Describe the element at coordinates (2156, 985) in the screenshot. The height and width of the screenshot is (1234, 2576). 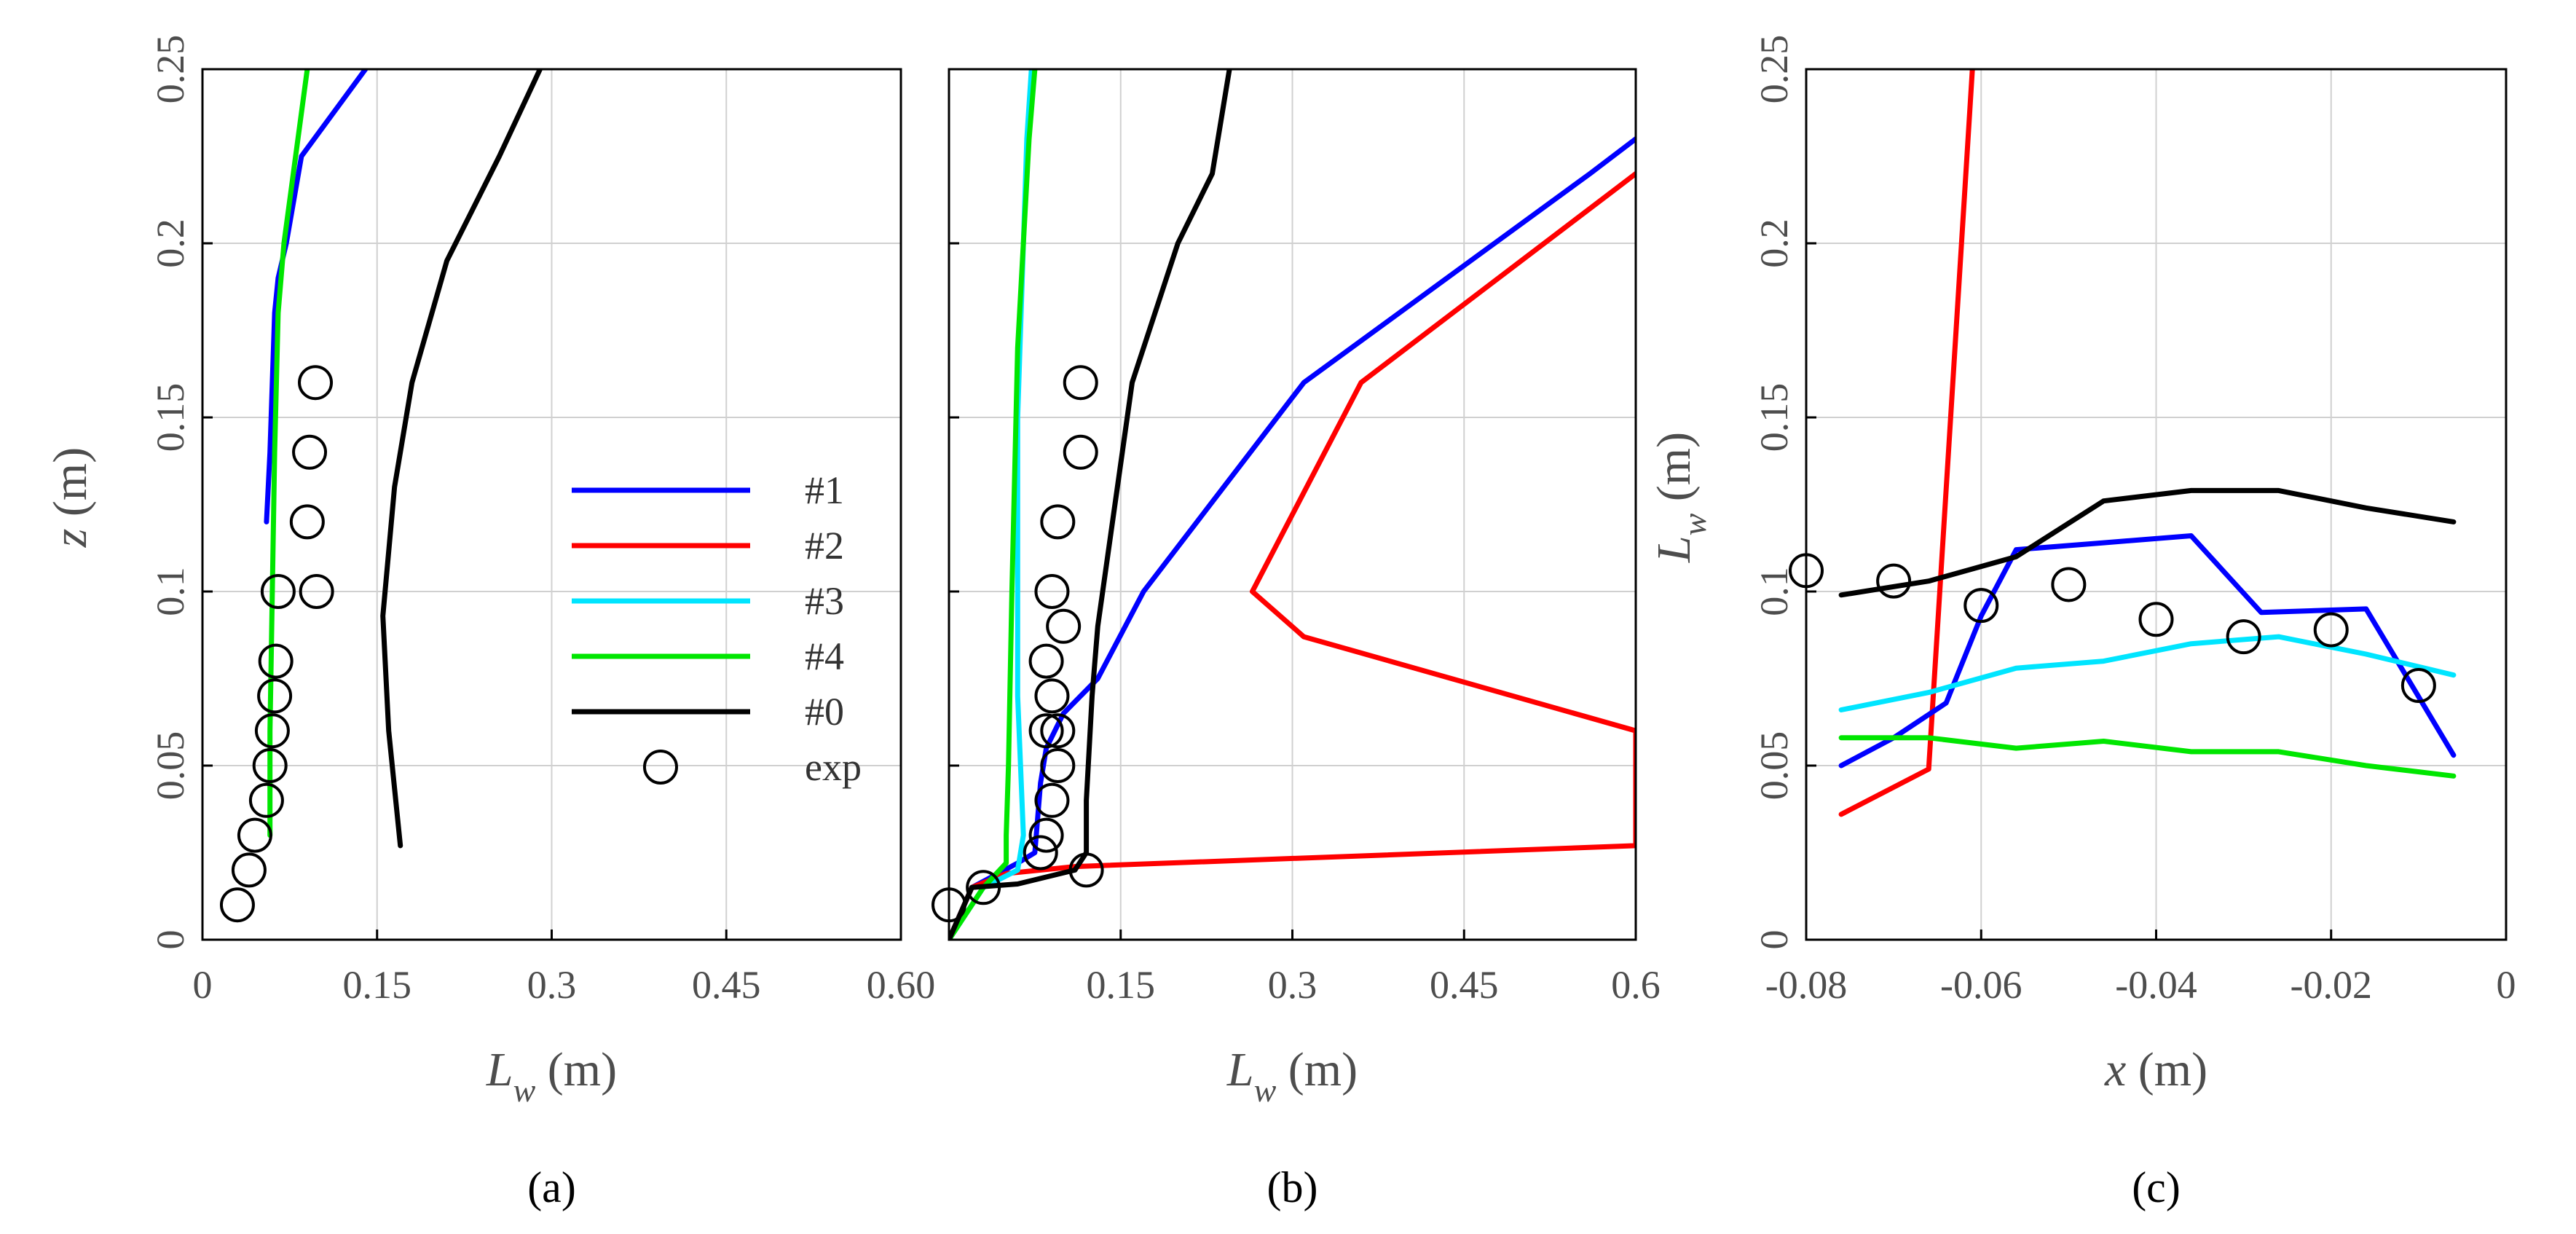
I see `x-tick-label: -0.04` at that location.